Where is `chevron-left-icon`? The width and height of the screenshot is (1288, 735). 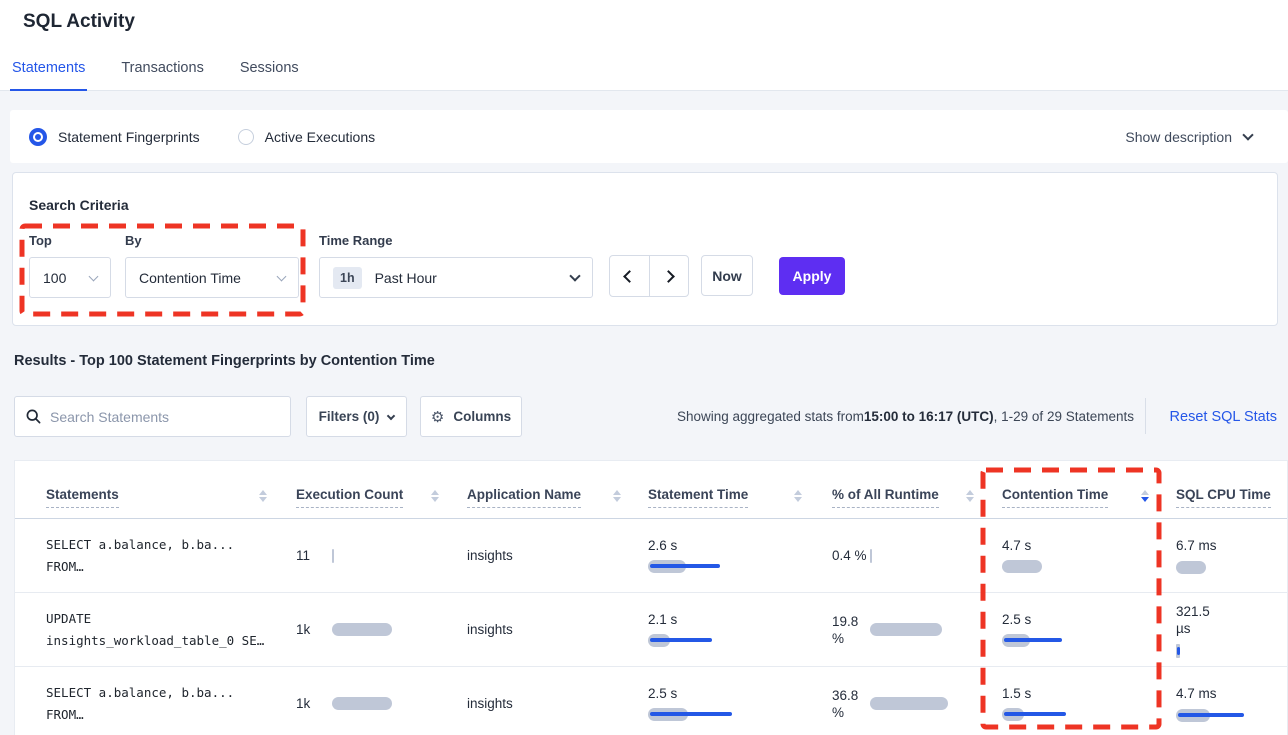
chevron-left-icon is located at coordinates (629, 276).